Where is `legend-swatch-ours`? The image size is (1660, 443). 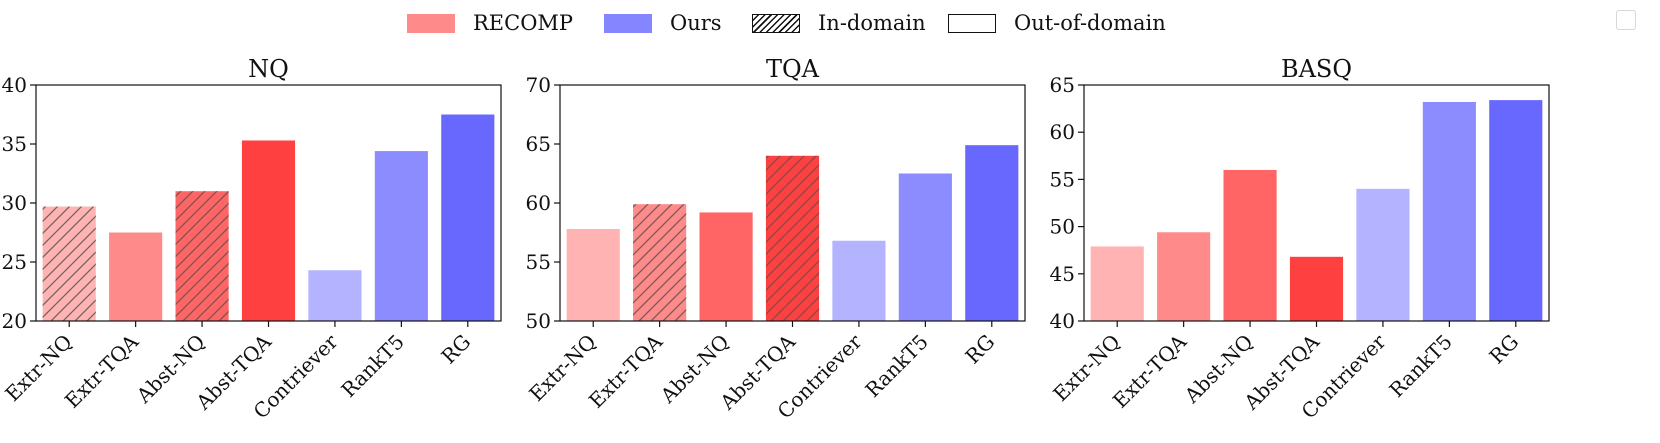 legend-swatch-ours is located at coordinates (628, 23).